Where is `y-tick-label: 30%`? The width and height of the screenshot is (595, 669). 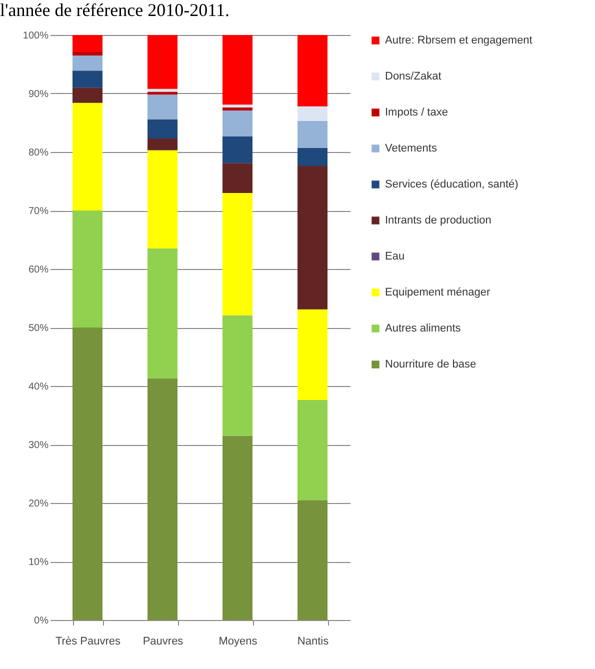 y-tick-label: 30% is located at coordinates (38, 445).